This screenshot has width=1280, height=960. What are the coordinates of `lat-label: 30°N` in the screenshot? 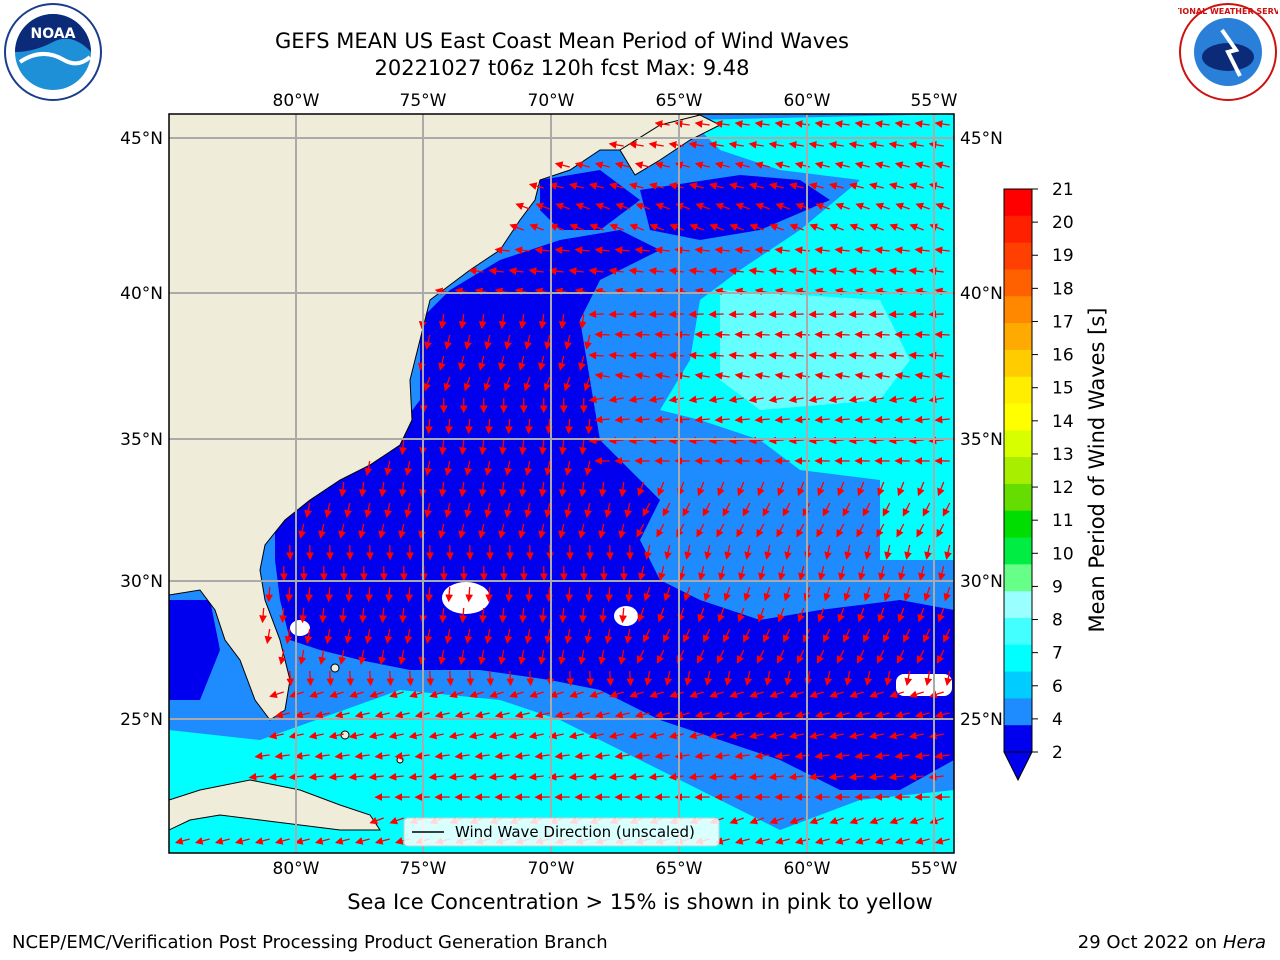 It's located at (141, 582).